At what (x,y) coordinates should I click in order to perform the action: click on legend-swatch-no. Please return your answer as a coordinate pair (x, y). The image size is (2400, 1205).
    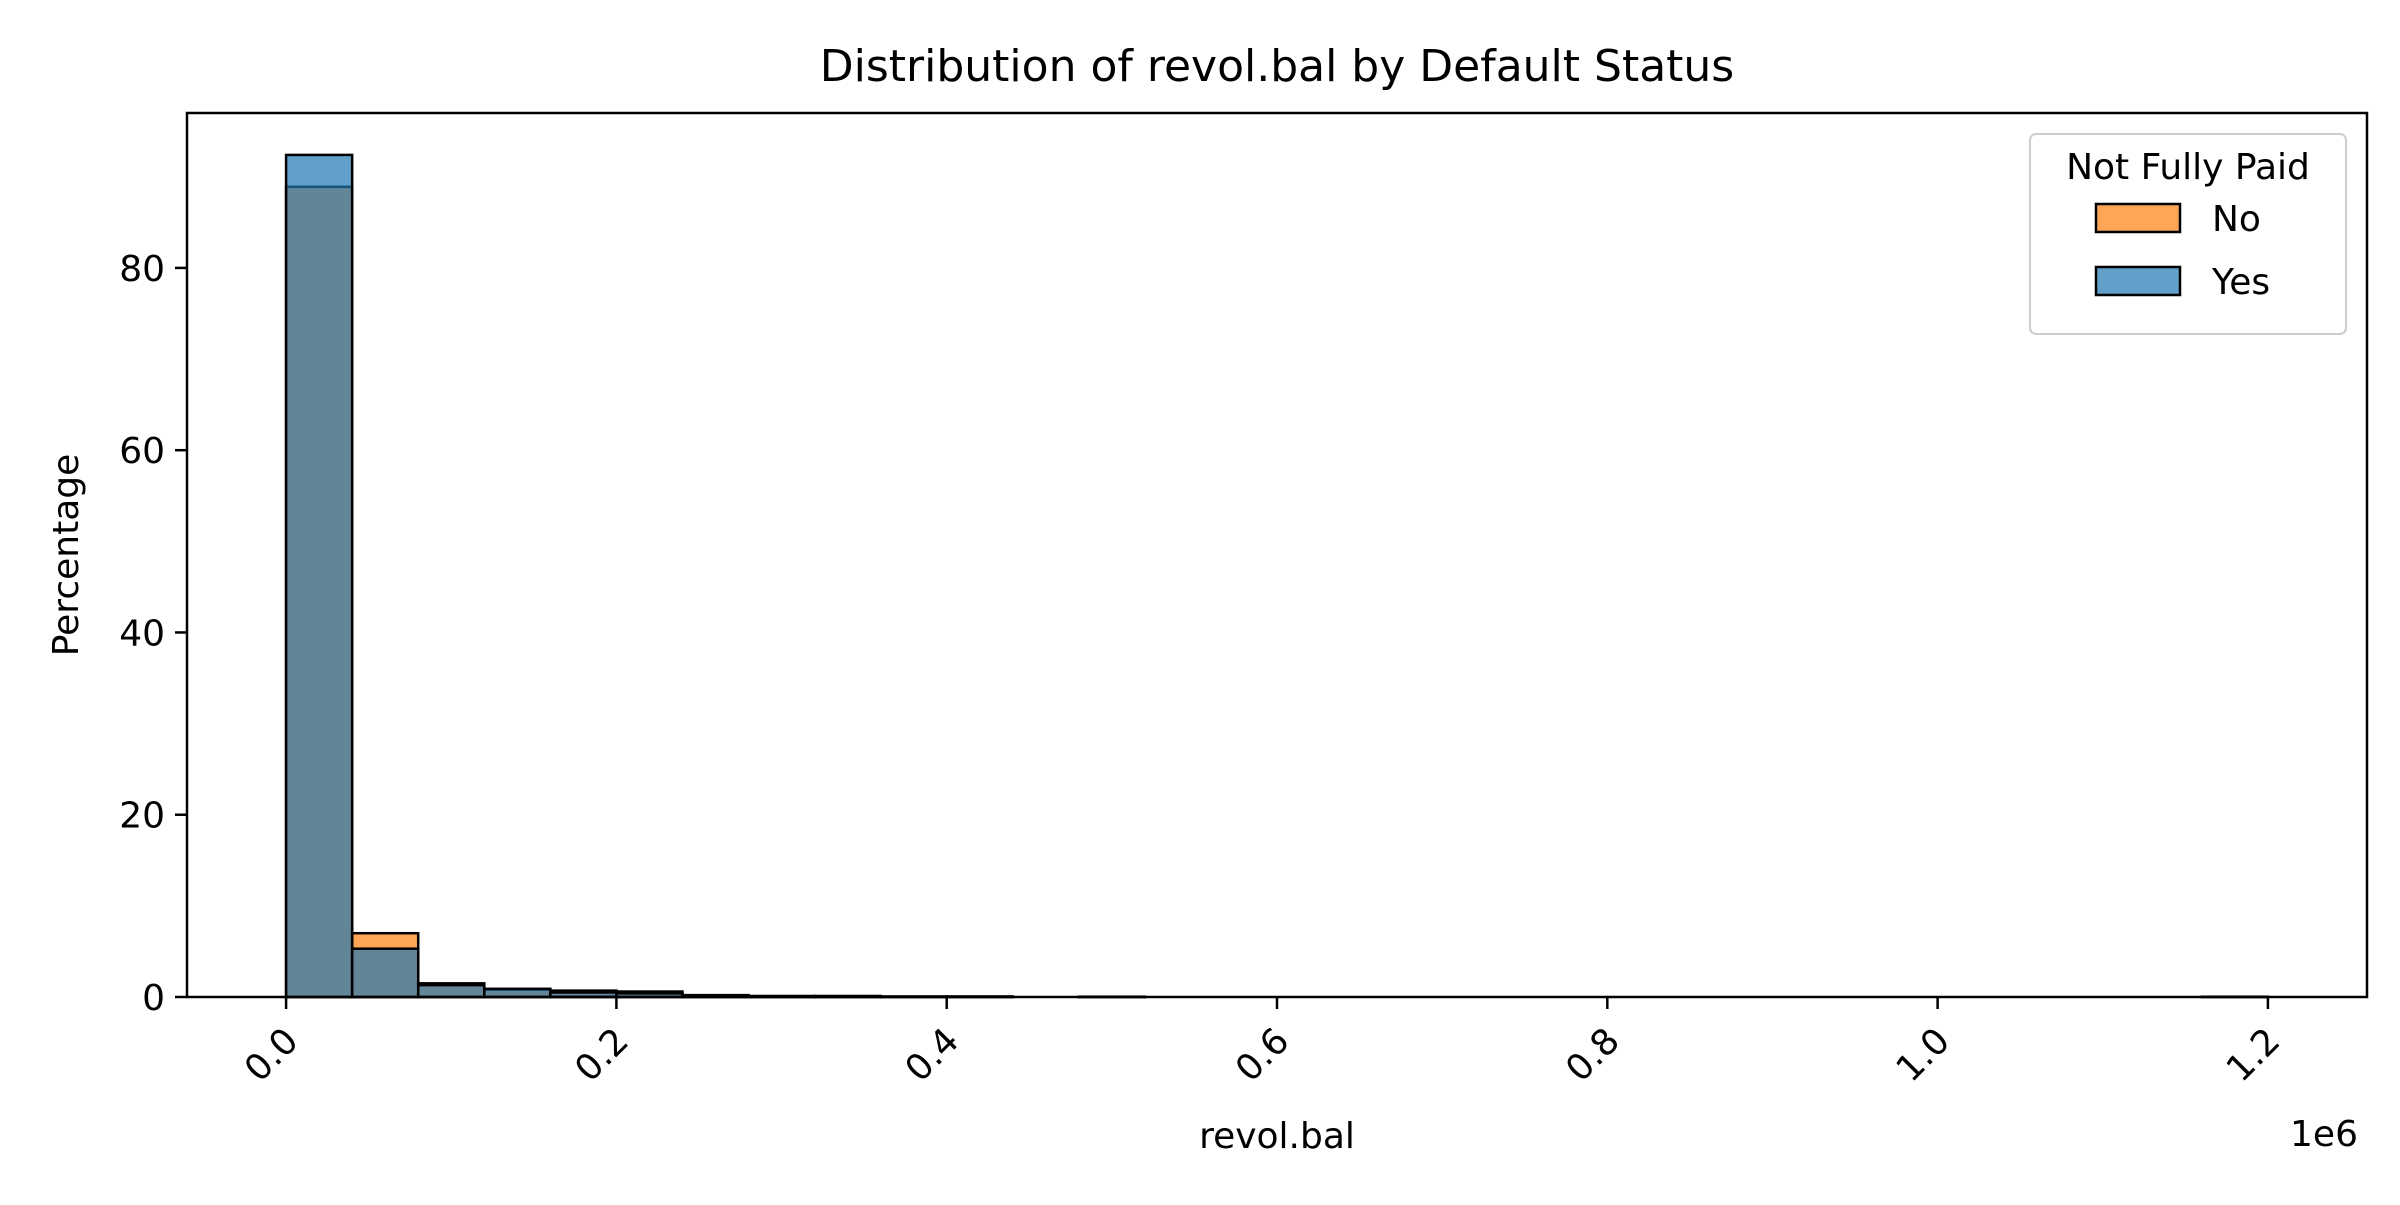
    Looking at the image, I should click on (2138, 218).